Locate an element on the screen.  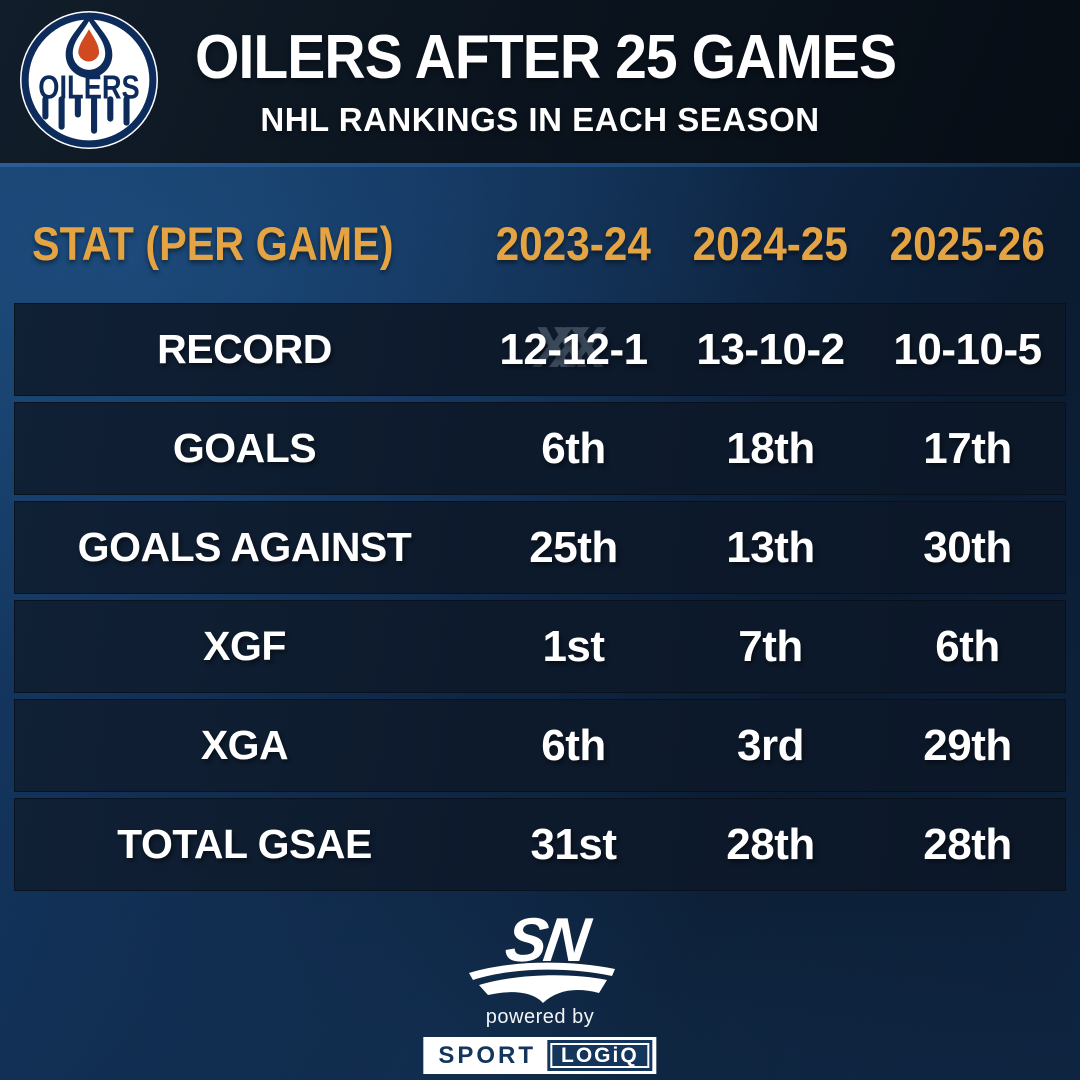
stat-value: 30th is located at coordinates (967, 547).